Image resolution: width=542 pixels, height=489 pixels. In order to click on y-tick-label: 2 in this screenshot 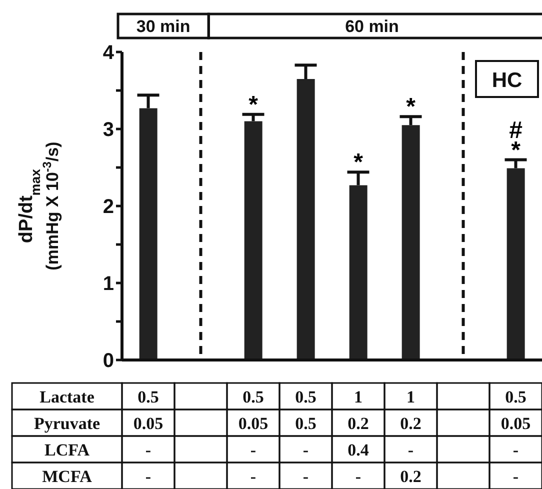, I will do `click(108, 207)`.